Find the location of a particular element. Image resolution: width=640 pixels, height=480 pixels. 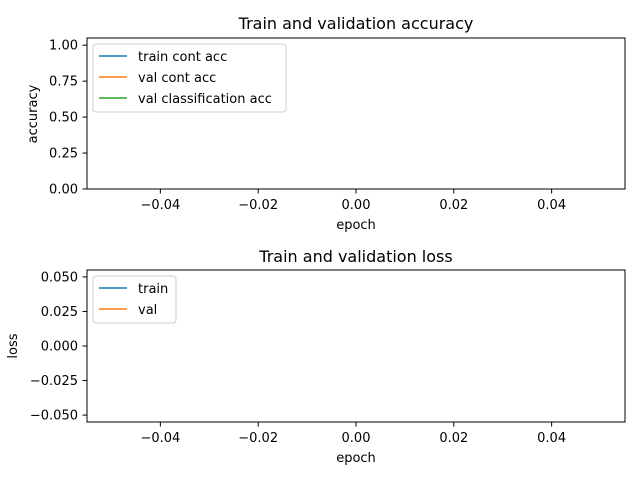

loss-x-tick-label: 0.04 is located at coordinates (551, 438).